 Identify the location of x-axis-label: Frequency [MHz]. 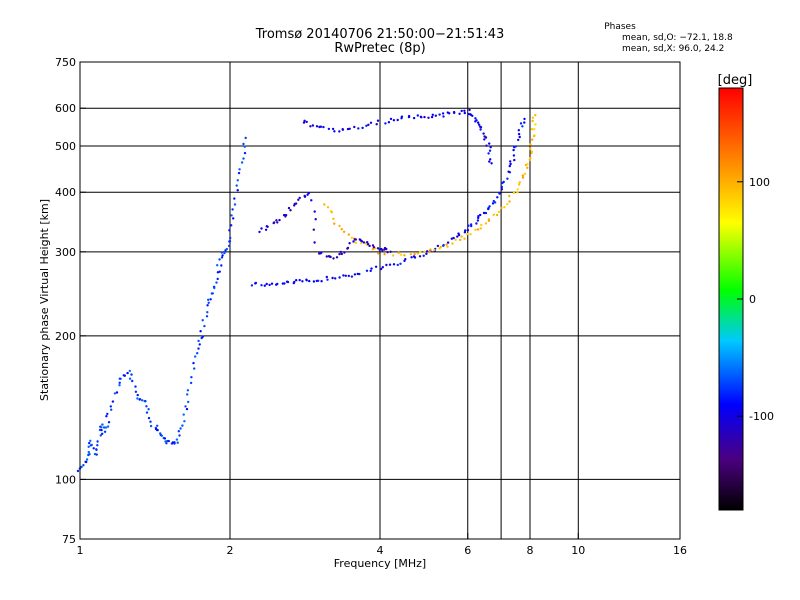
(380, 563).